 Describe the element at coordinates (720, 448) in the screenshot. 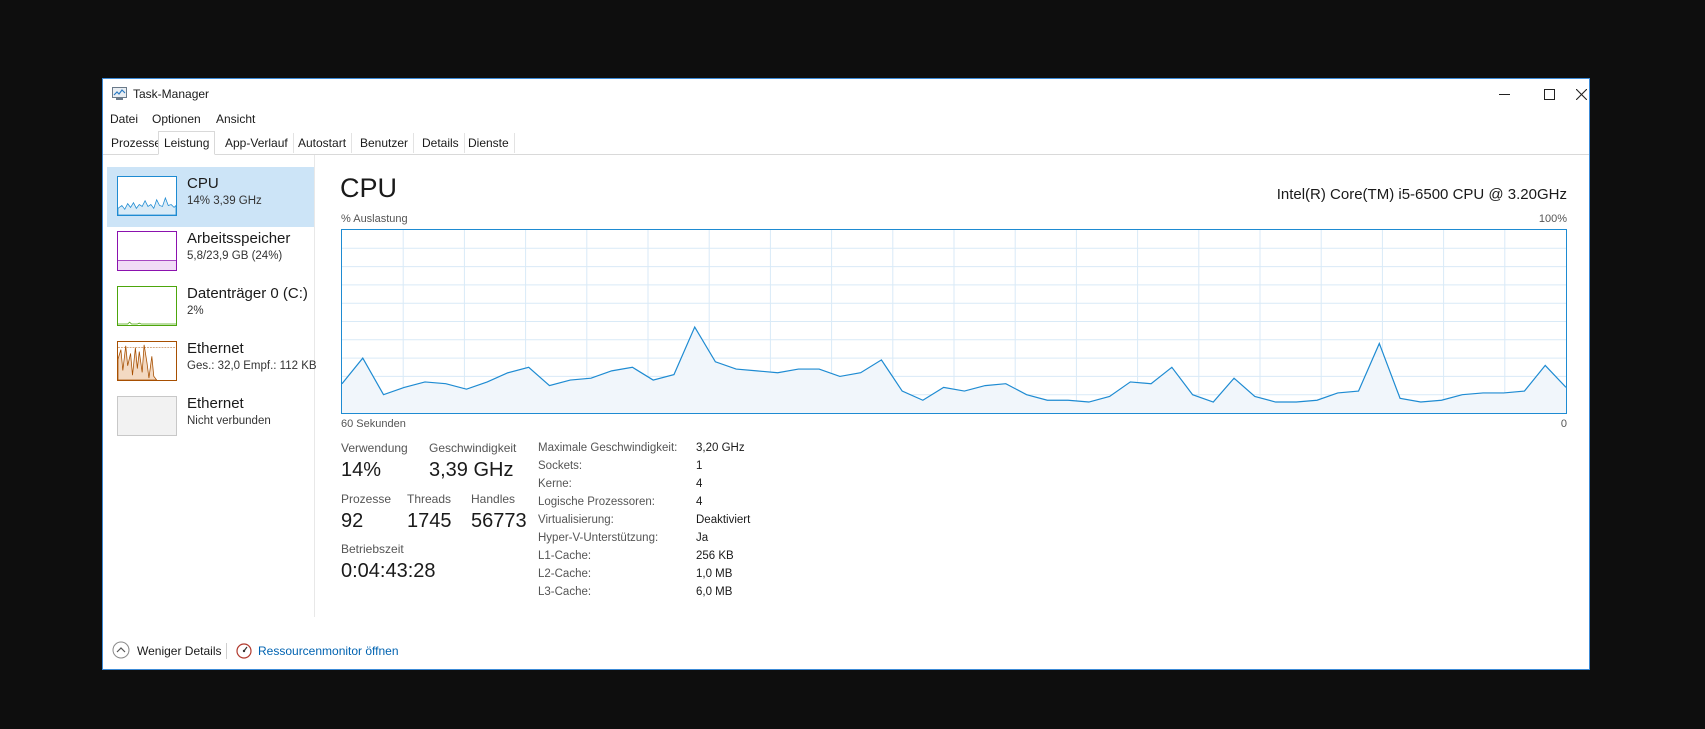

I see `info-value: 3,20 GHz` at that location.